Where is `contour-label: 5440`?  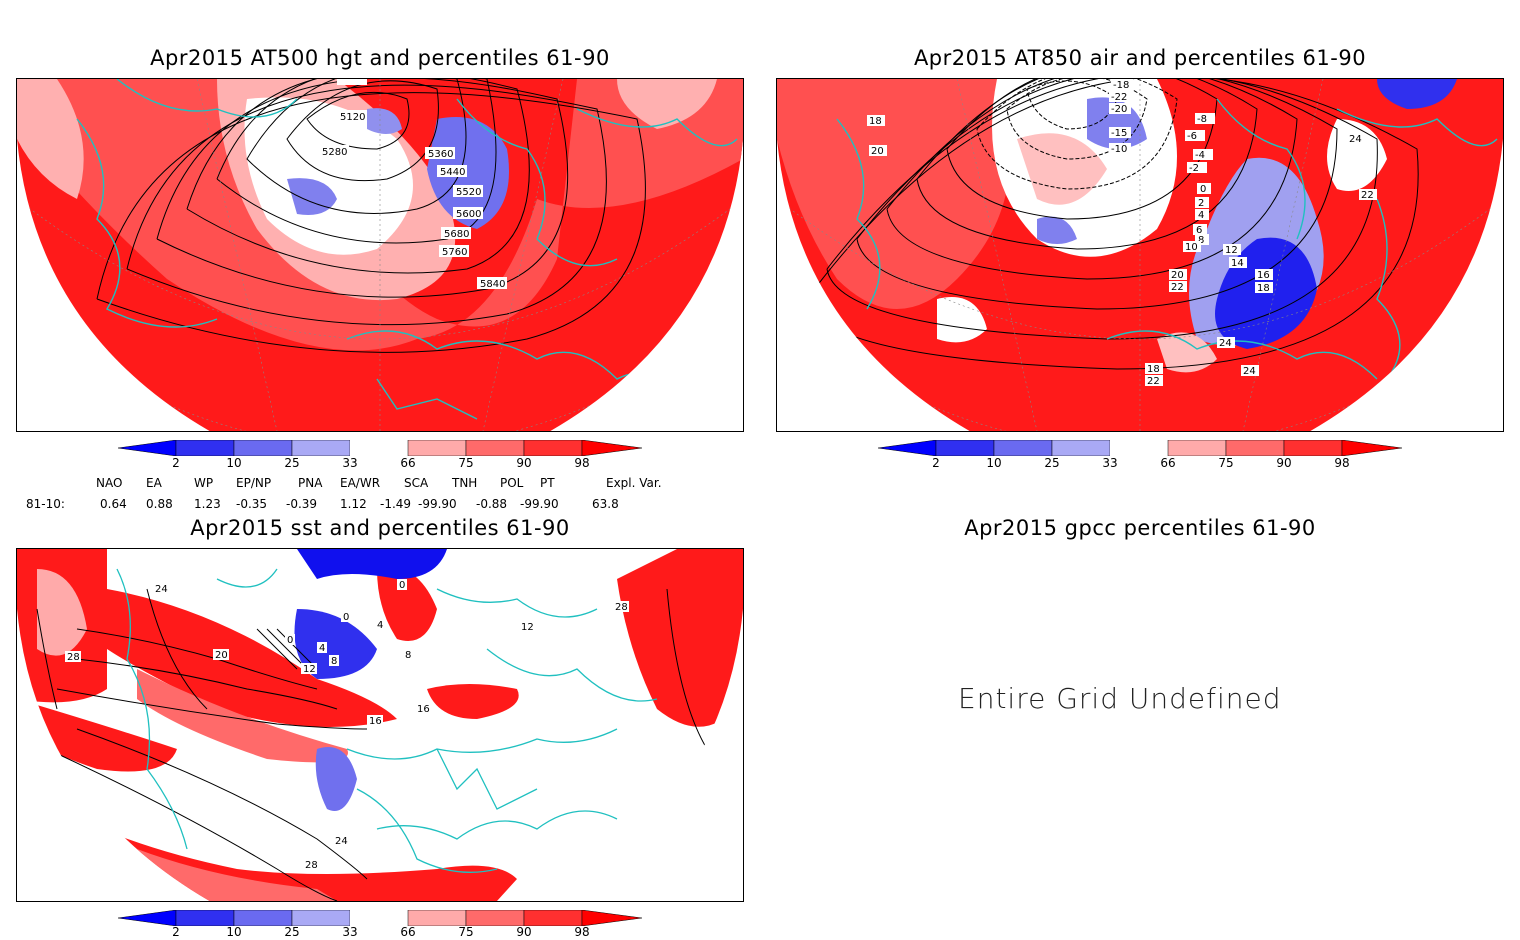 contour-label: 5440 is located at coordinates (452, 172).